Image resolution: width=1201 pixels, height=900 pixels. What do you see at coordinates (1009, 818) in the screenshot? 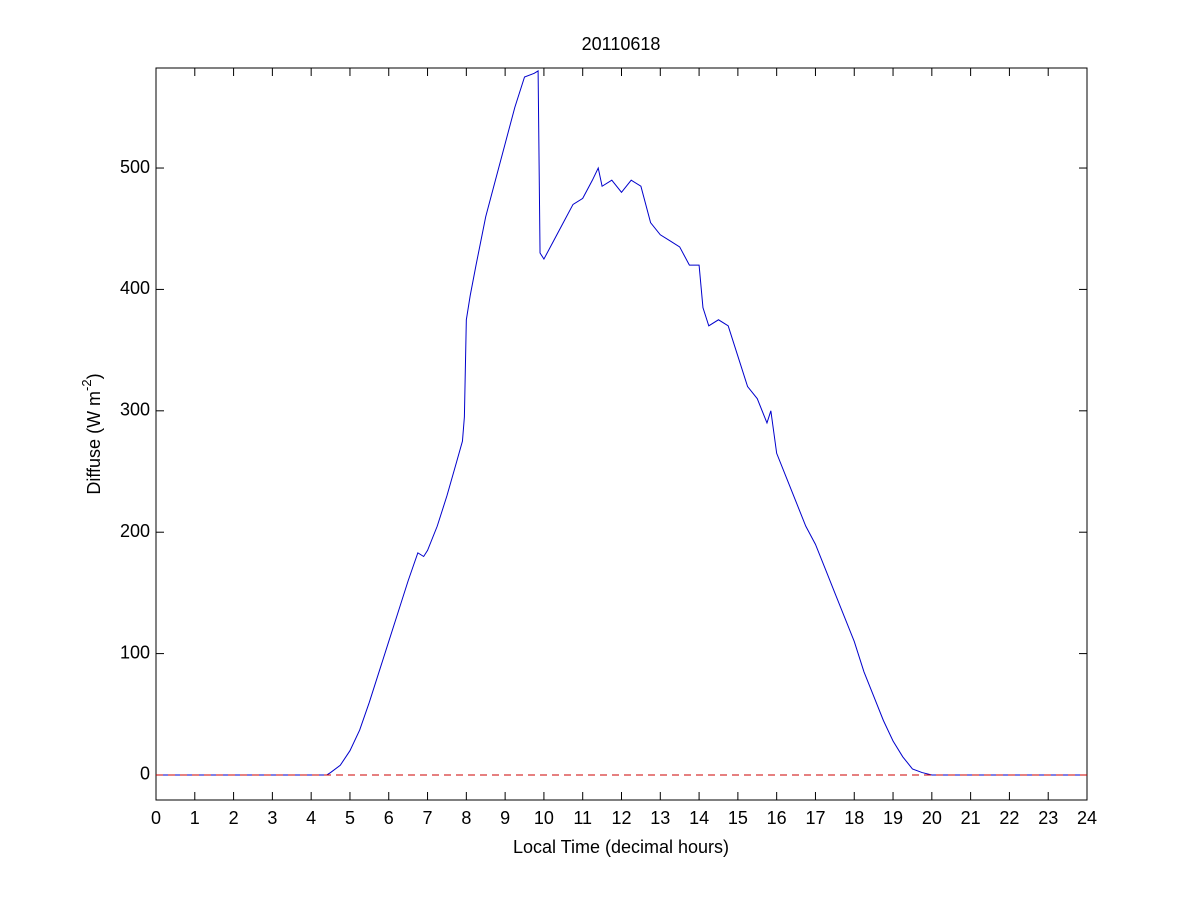
I see `x-tick-label: 22` at bounding box center [1009, 818].